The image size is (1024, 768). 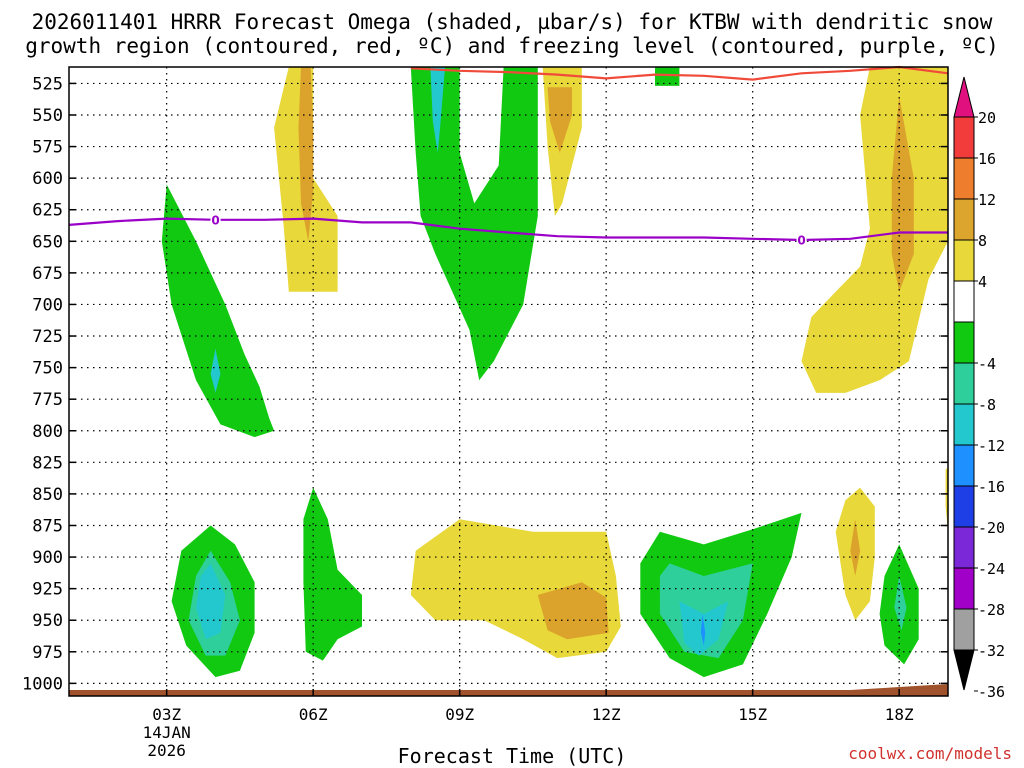 I want to click on colorbar-label--32: -32, so click(x=991, y=651).